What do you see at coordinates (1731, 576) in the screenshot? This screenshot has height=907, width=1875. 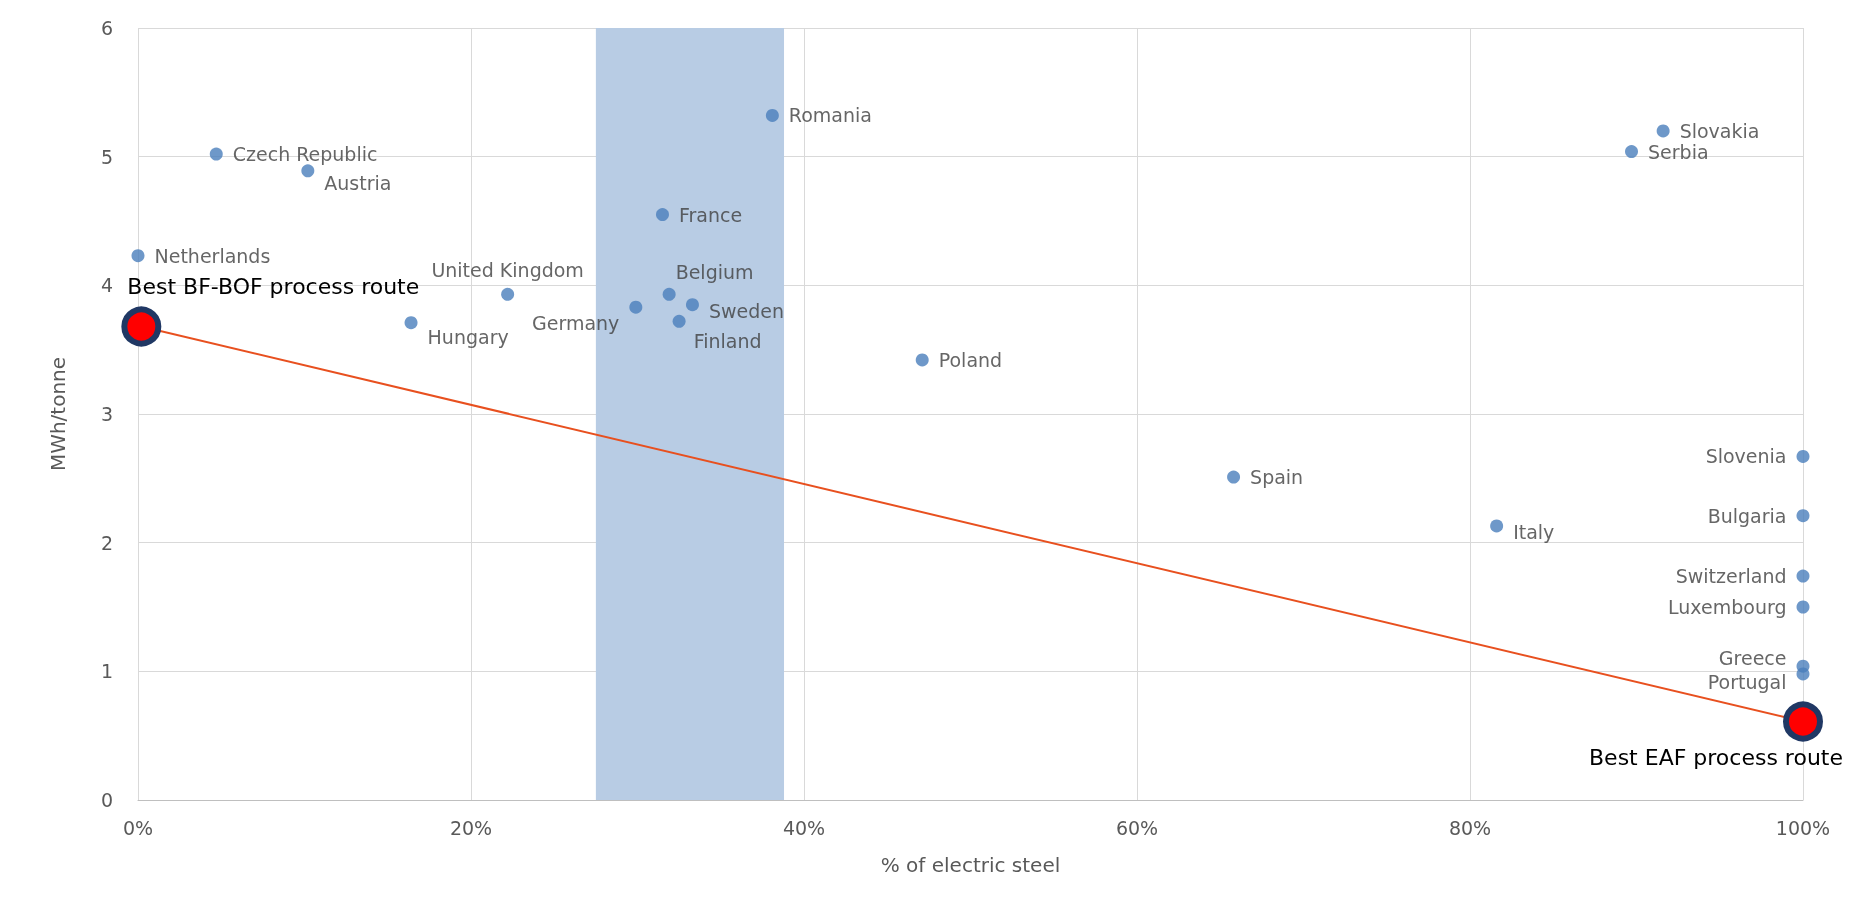 I see `annotation: Switzerland` at bounding box center [1731, 576].